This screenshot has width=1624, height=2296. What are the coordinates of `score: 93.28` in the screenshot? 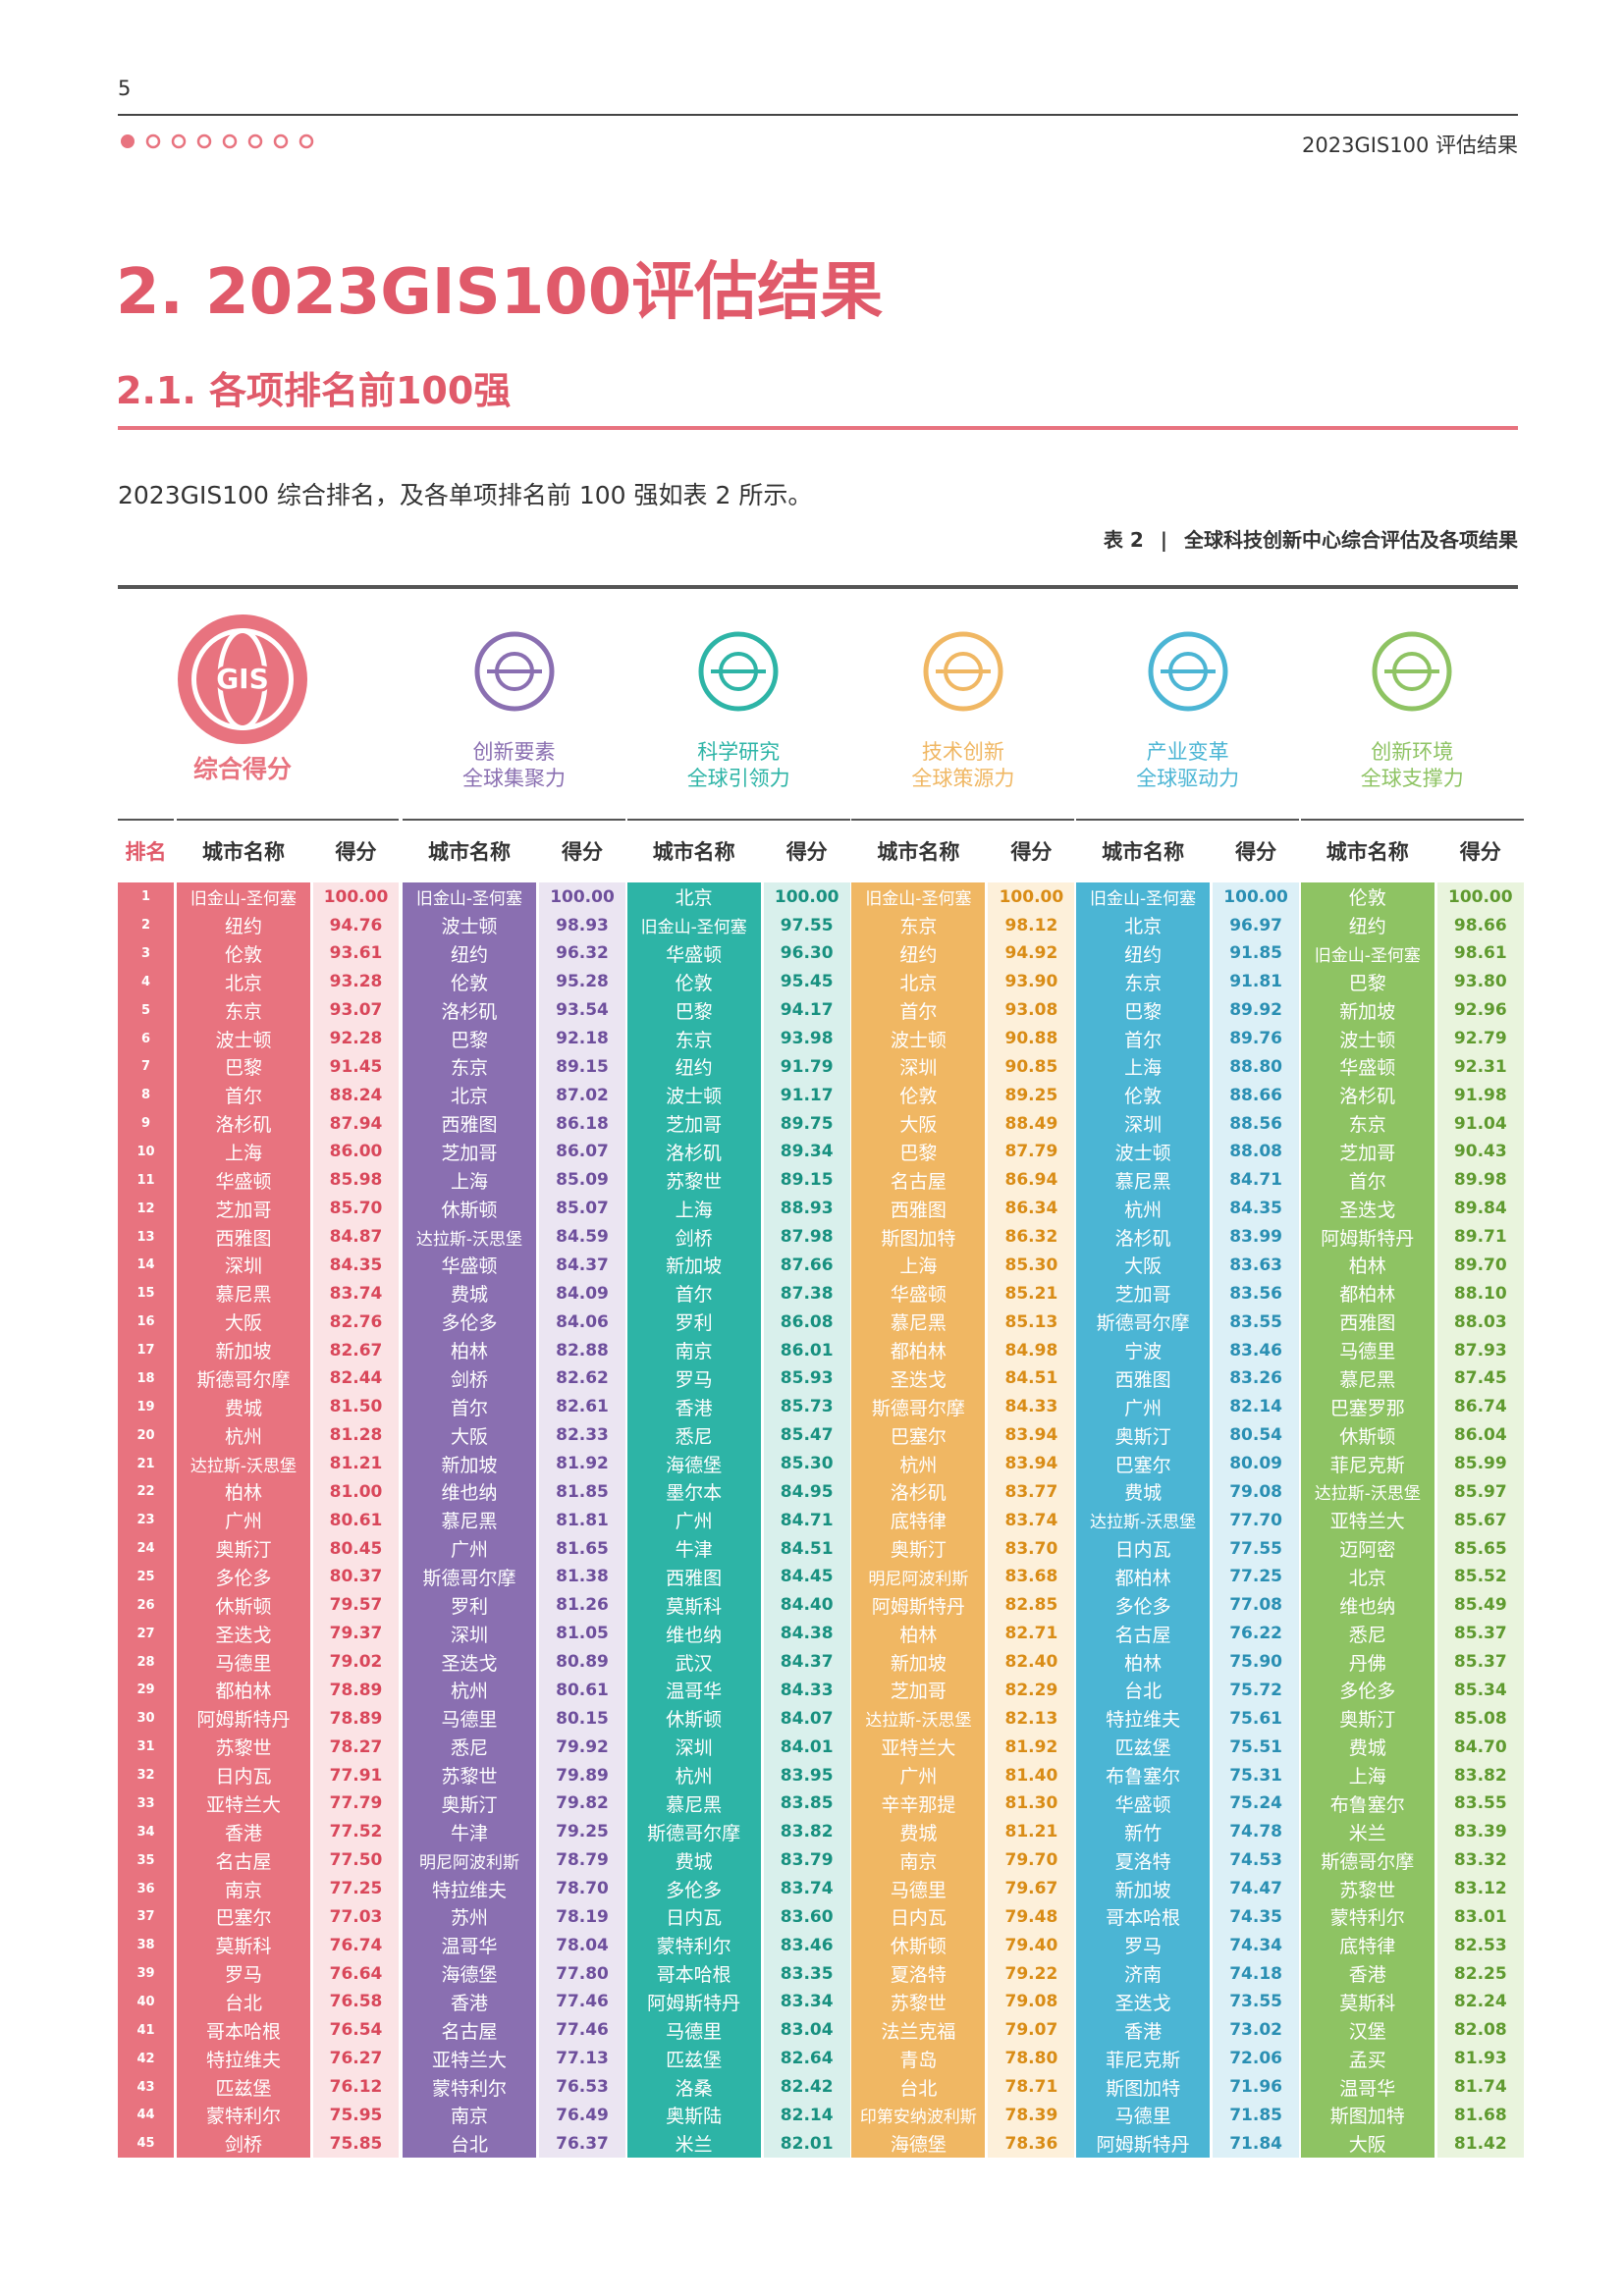 It's located at (356, 982).